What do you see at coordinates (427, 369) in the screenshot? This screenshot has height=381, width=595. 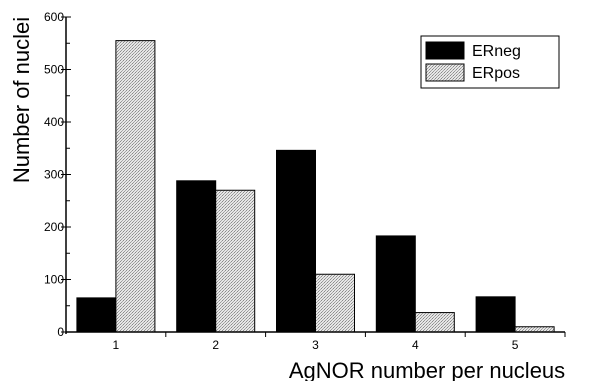 I see `x-axis-title: AgNOR number per nucleus` at bounding box center [427, 369].